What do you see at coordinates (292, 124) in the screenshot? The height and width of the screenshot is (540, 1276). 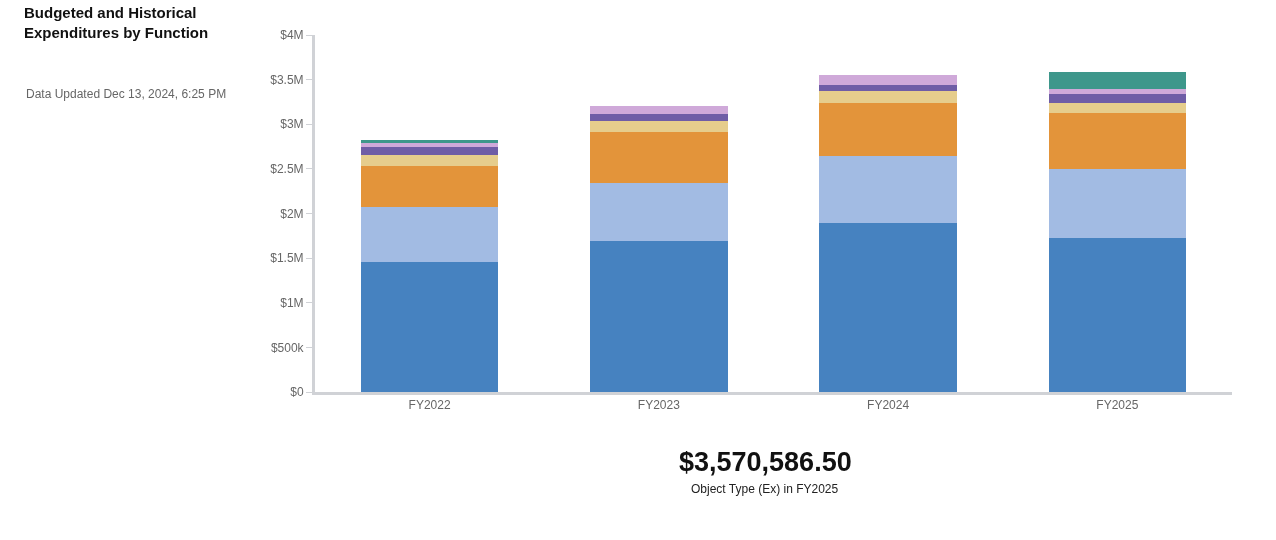 I see `y-tick-label: $3M` at bounding box center [292, 124].